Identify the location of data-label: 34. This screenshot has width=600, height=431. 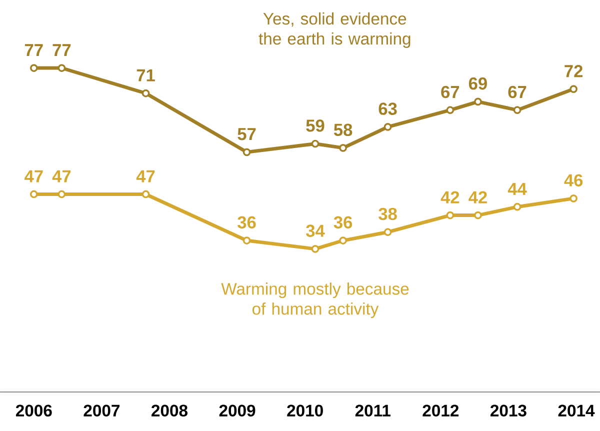
(315, 230).